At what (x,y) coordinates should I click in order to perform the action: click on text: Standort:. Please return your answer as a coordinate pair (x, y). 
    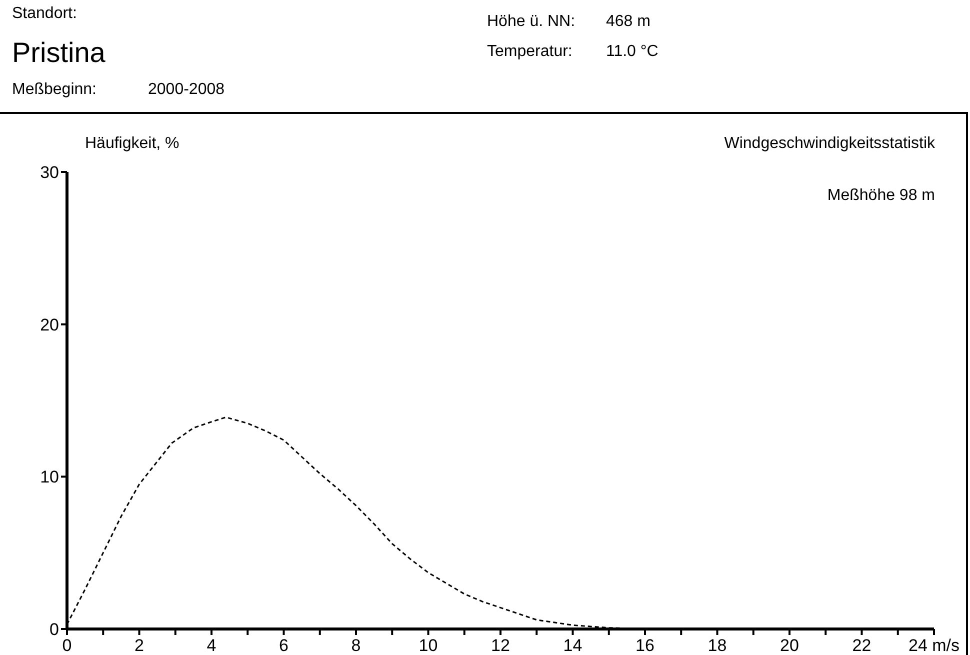
    Looking at the image, I should click on (44, 13).